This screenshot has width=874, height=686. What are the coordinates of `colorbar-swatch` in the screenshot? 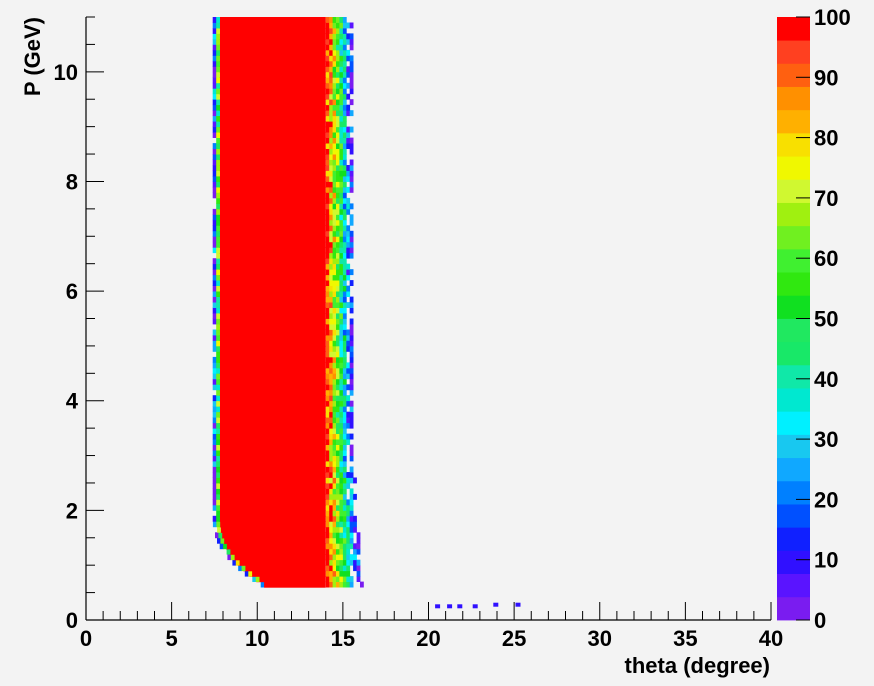 It's located at (793, 75).